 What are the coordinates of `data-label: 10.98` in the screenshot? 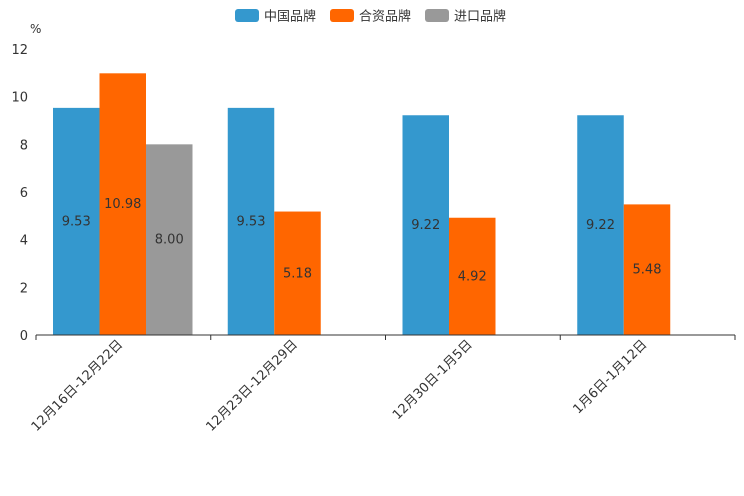 It's located at (122, 204).